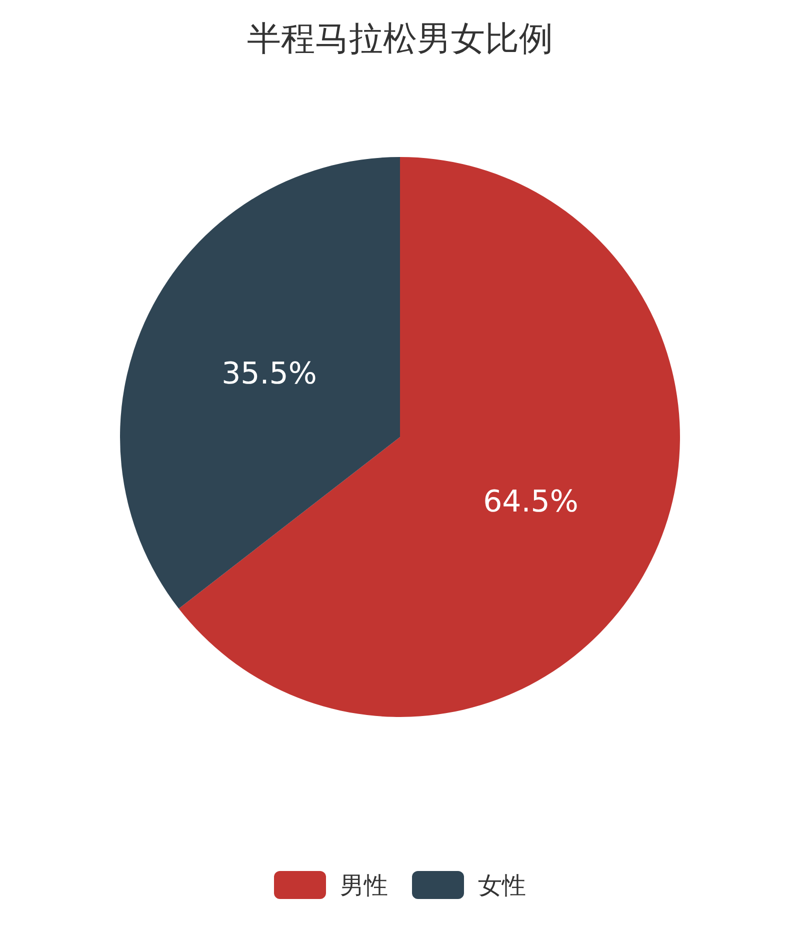  Describe the element at coordinates (364, 885) in the screenshot. I see `legend-label: 男性` at that location.